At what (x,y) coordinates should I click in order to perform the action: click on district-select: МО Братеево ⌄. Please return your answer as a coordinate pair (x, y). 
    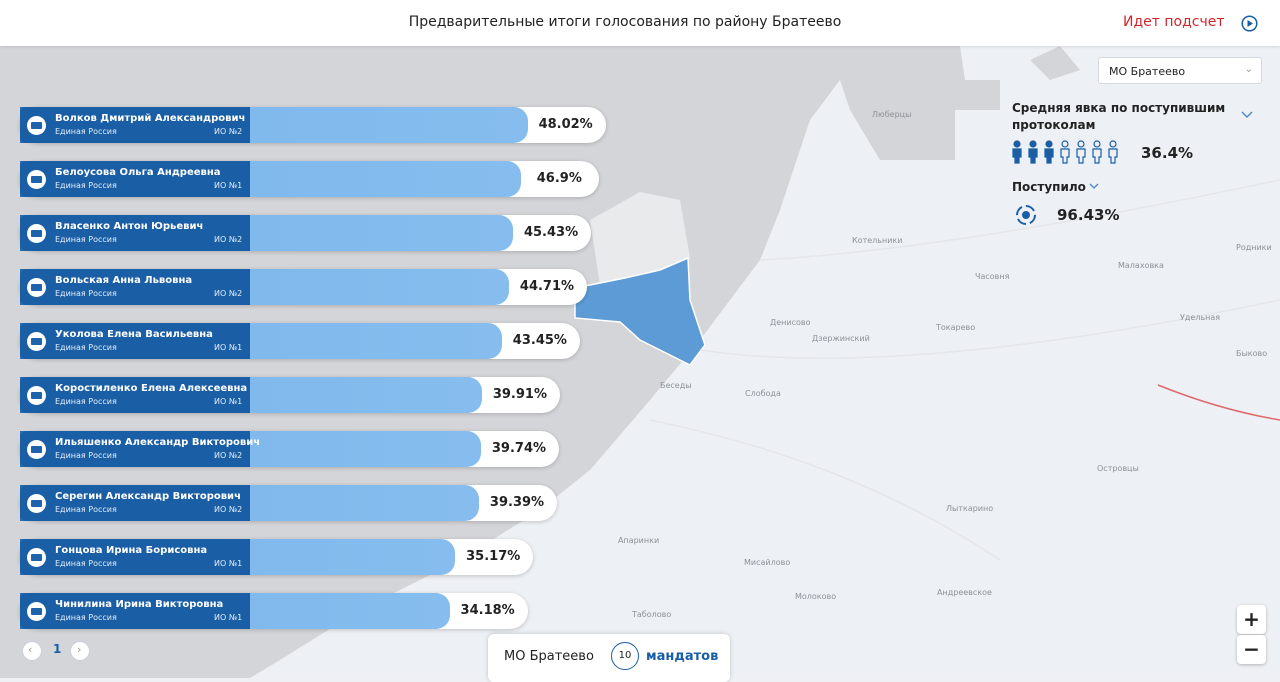
    Looking at the image, I should click on (1180, 70).